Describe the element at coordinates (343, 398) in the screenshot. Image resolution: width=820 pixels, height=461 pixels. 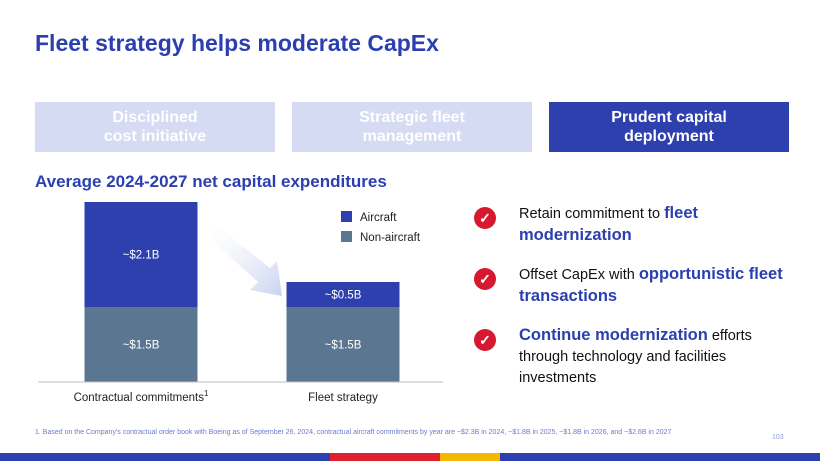
I see `category-label-fleet-strategy: Fleet strategy` at that location.